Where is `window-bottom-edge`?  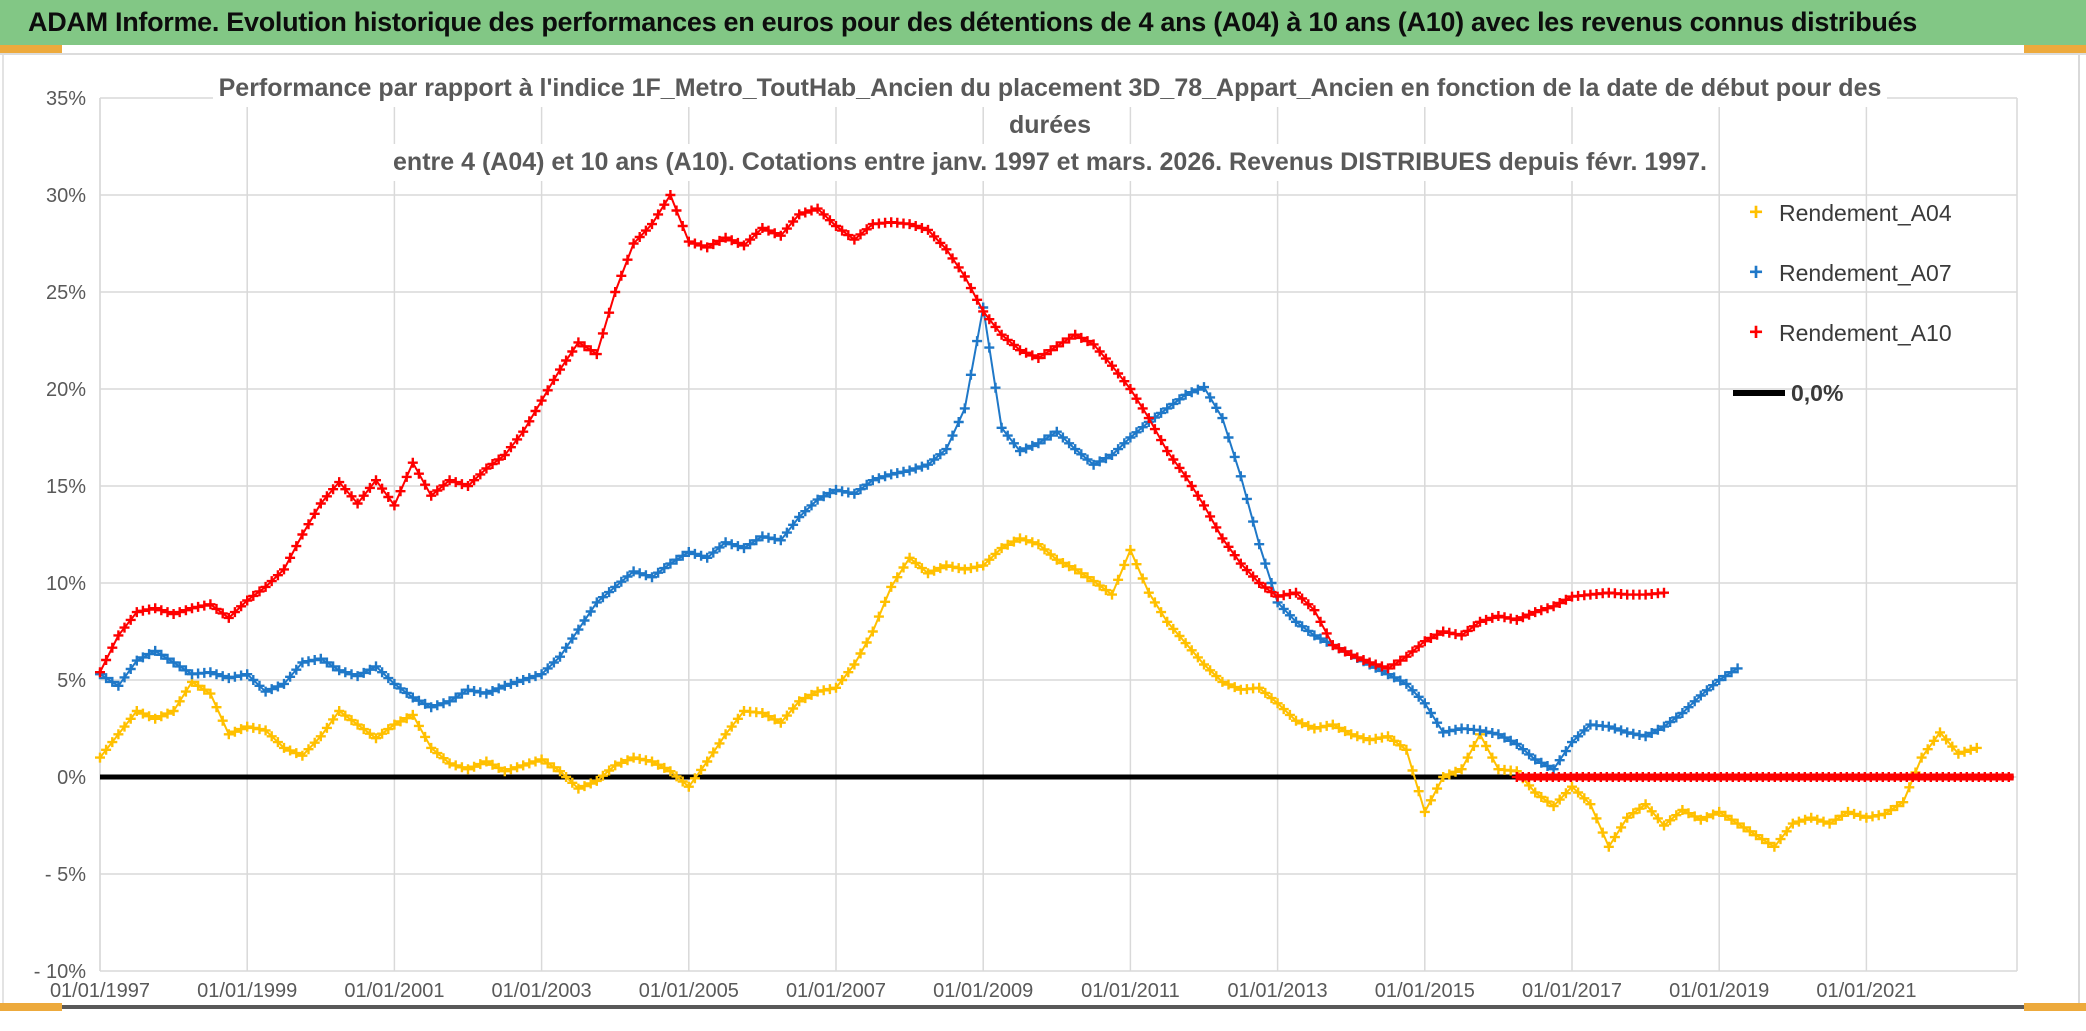 window-bottom-edge is located at coordinates (1043, 1007).